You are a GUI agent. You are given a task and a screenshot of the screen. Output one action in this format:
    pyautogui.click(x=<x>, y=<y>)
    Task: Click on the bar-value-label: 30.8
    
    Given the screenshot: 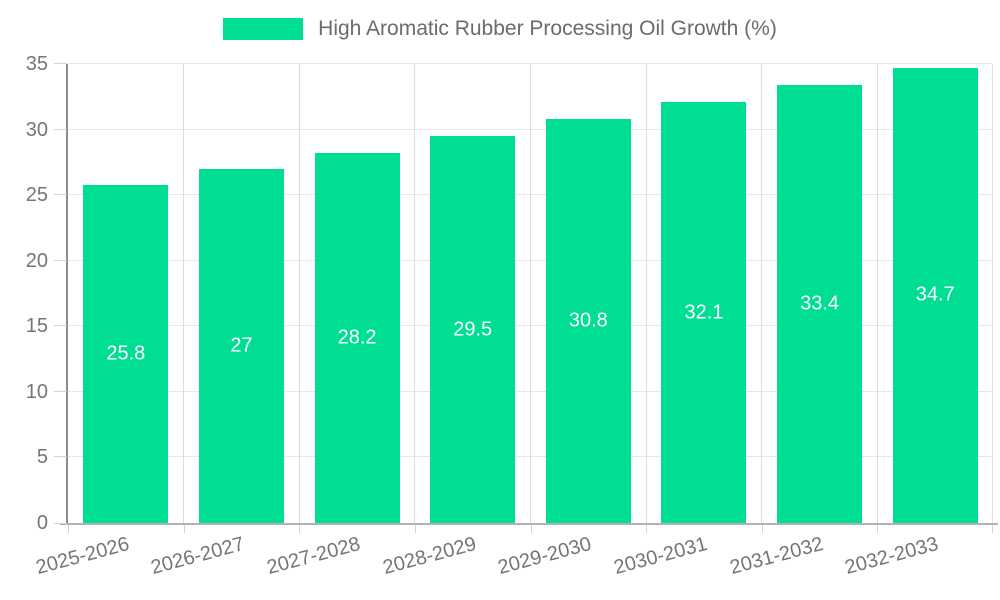 What is the action you would take?
    pyautogui.click(x=588, y=320)
    